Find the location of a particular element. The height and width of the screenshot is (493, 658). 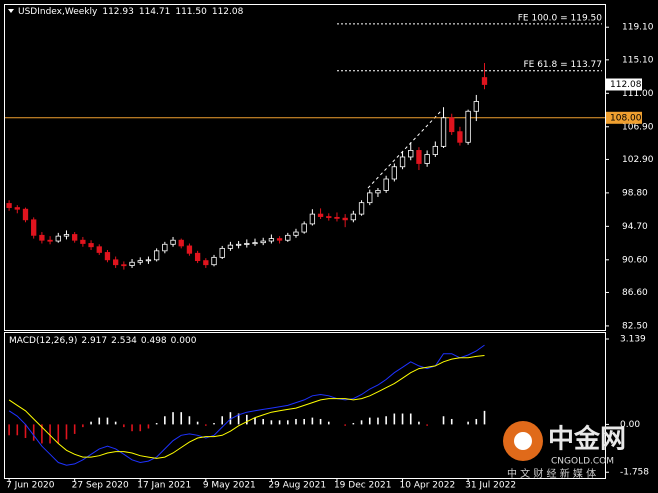

y-tick-label: 106.90 is located at coordinates (638, 127).